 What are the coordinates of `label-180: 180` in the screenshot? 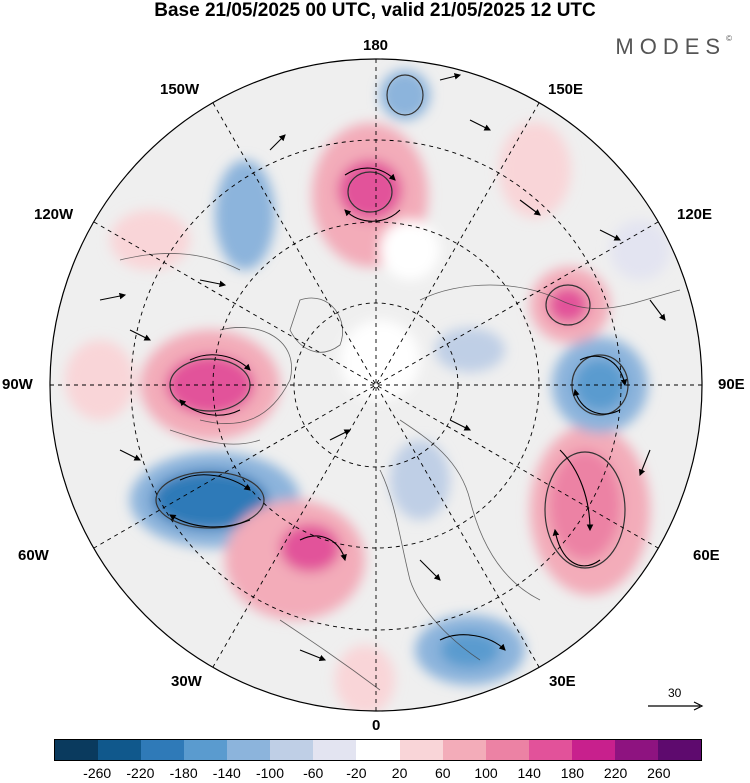 It's located at (376, 45).